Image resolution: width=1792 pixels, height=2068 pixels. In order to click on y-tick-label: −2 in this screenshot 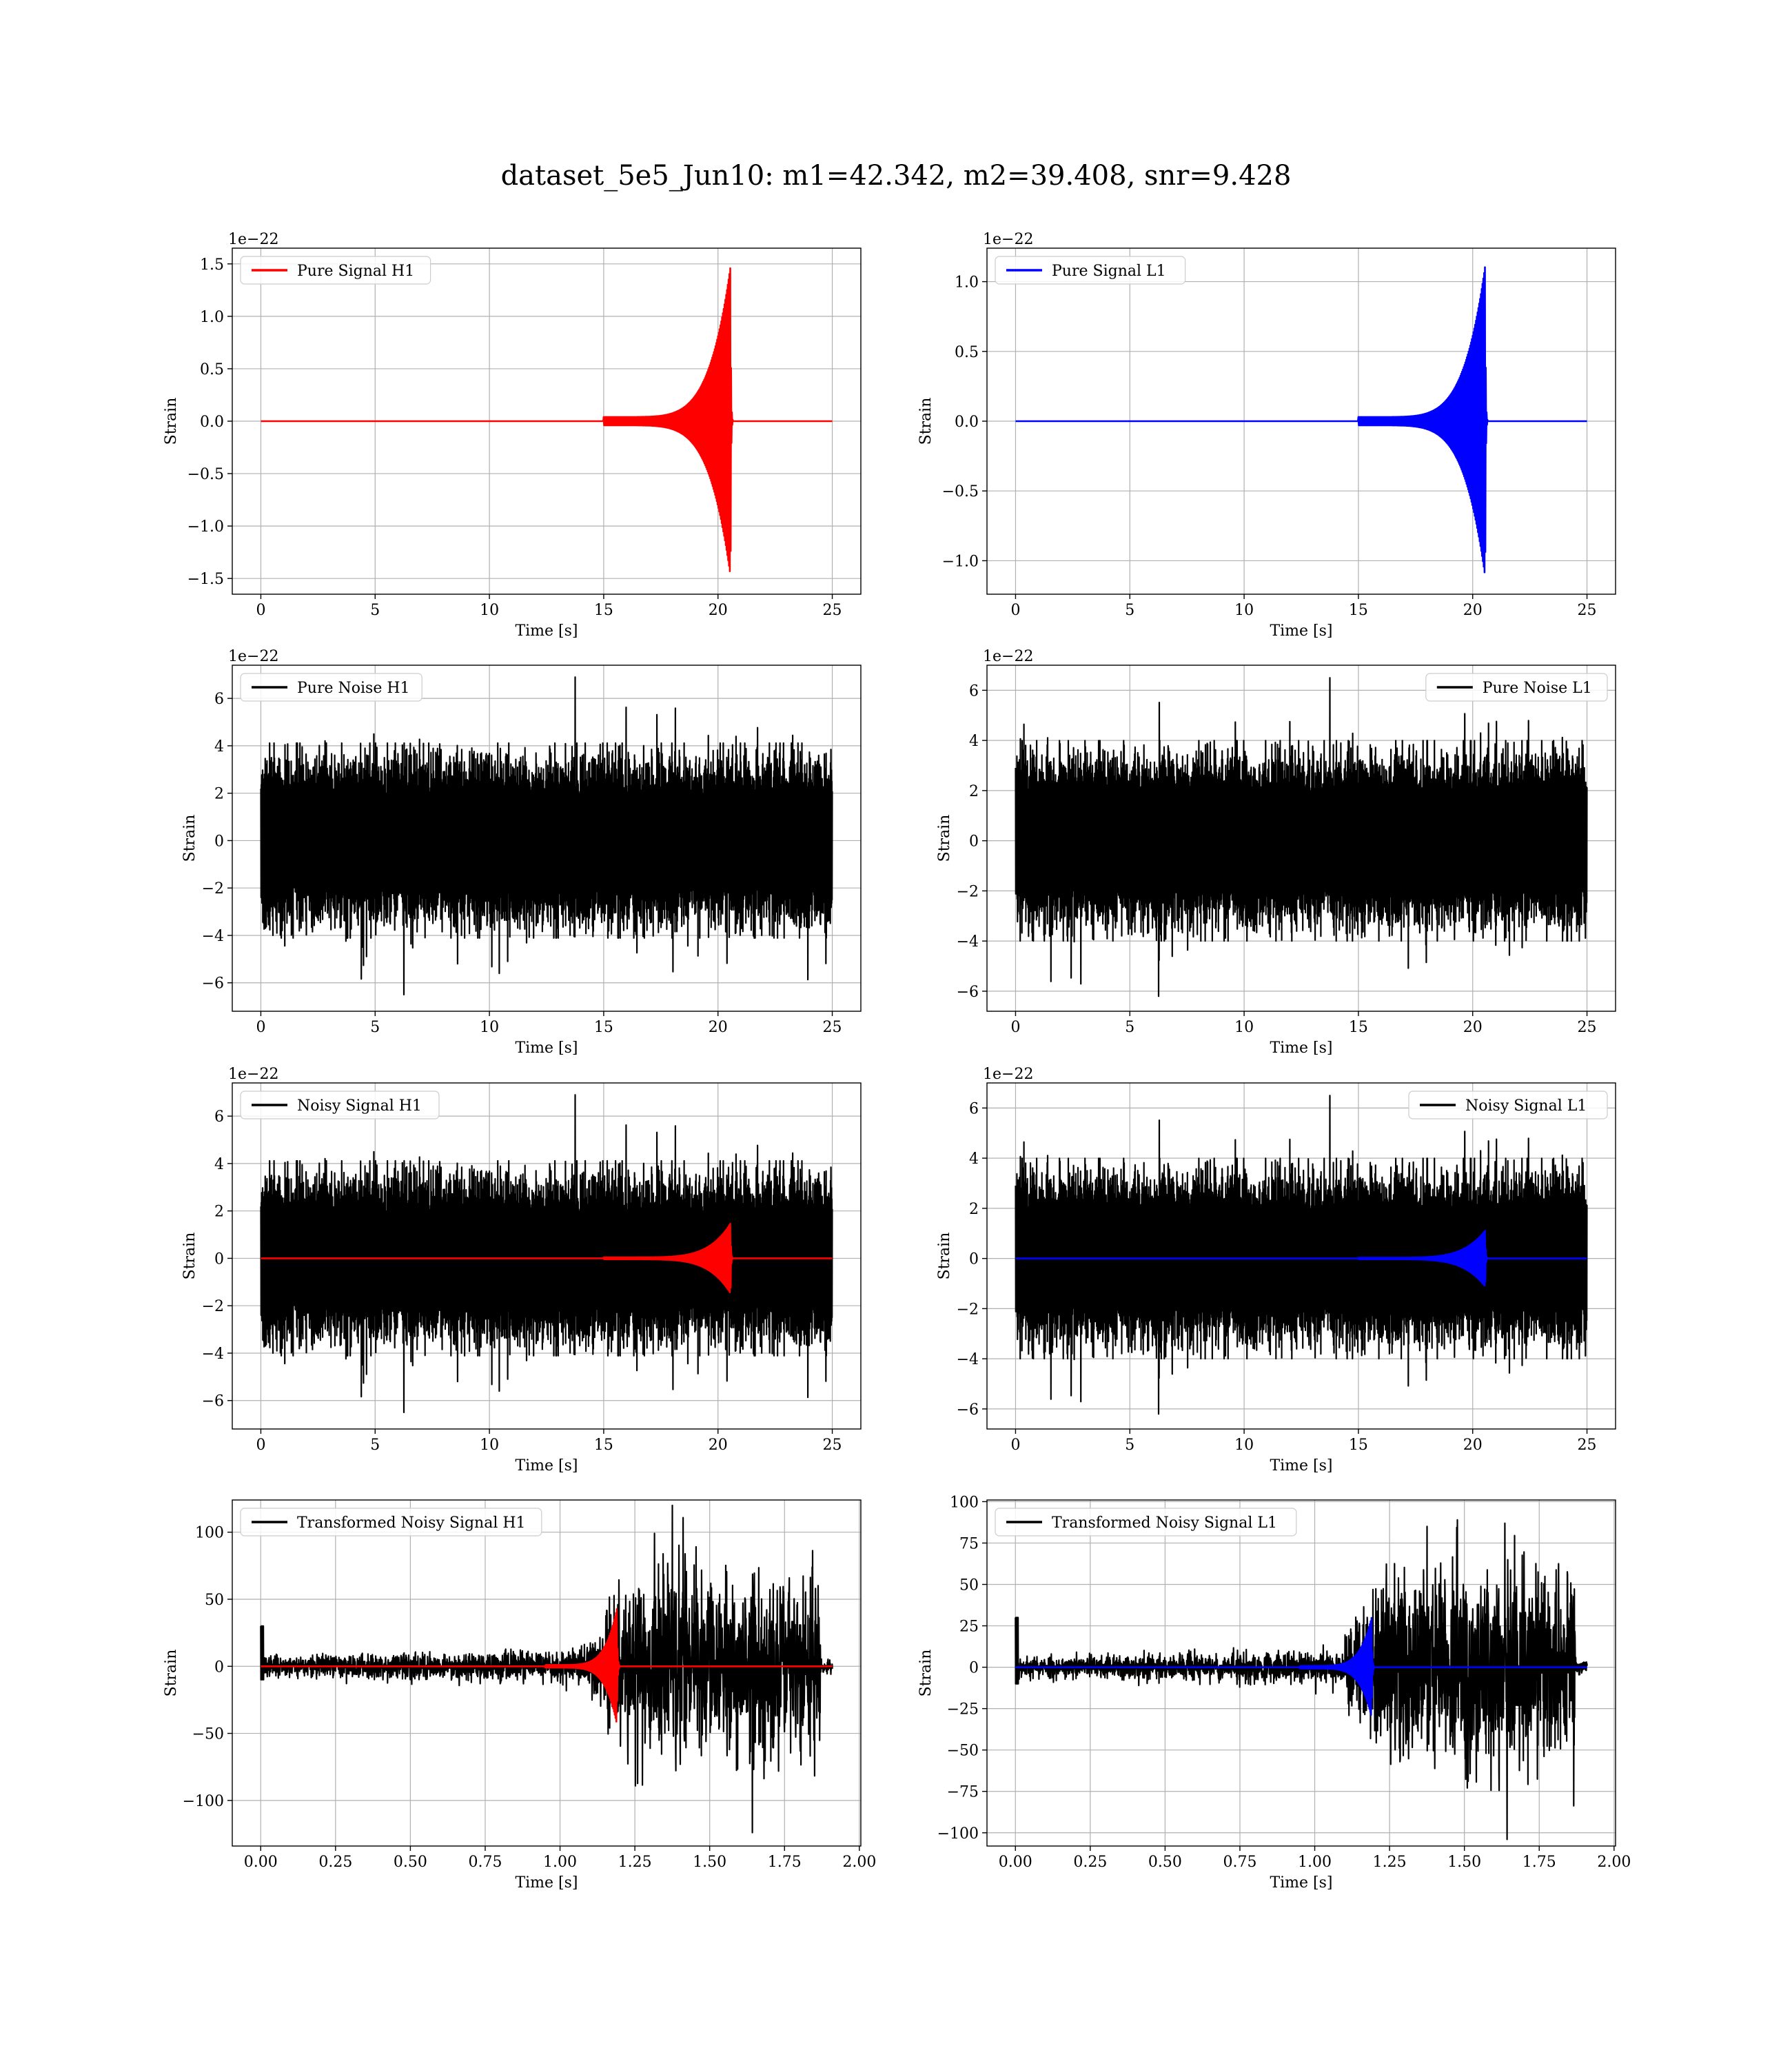, I will do `click(213, 889)`.